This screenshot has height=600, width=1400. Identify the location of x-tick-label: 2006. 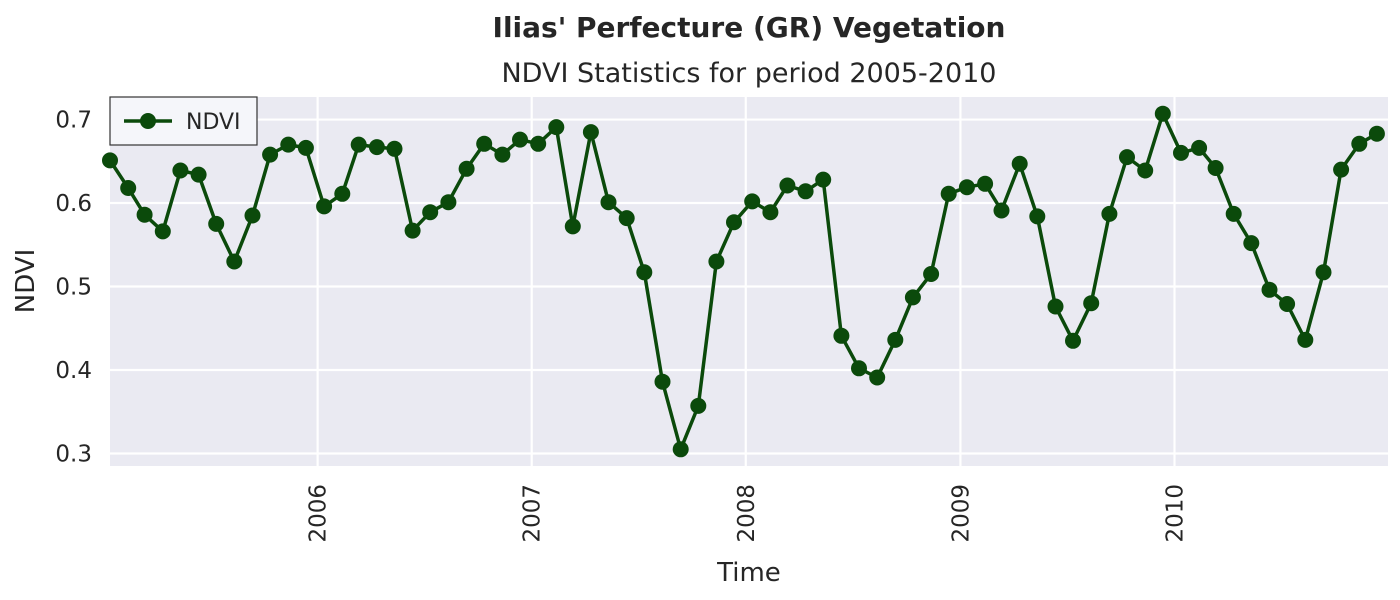
(319, 513).